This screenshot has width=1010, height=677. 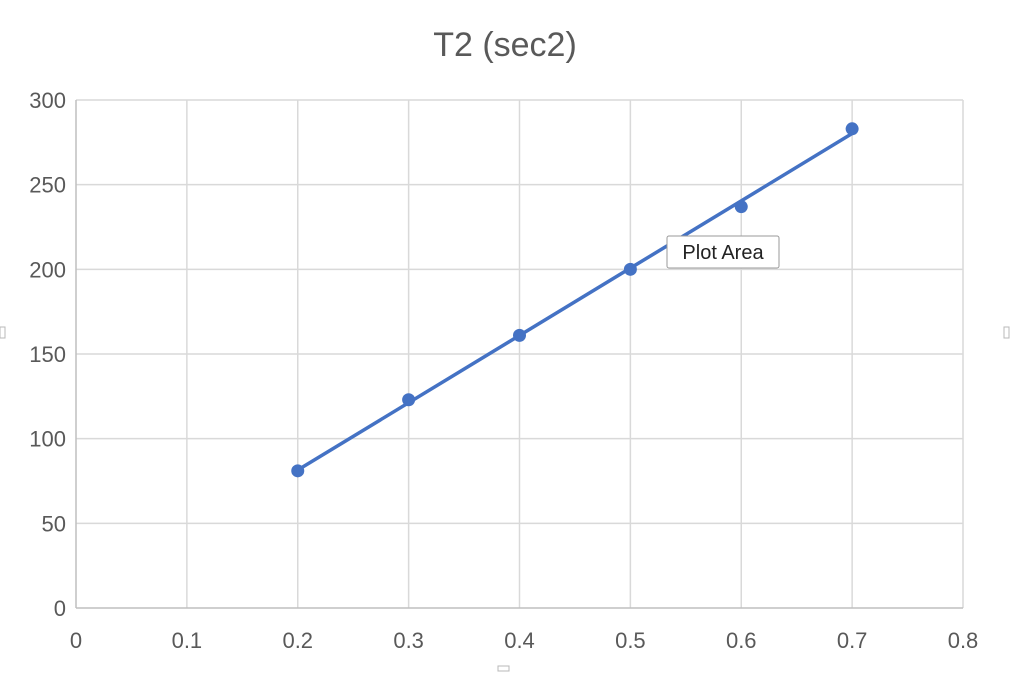 I want to click on x-tick-label: 0.5, so click(x=630, y=640).